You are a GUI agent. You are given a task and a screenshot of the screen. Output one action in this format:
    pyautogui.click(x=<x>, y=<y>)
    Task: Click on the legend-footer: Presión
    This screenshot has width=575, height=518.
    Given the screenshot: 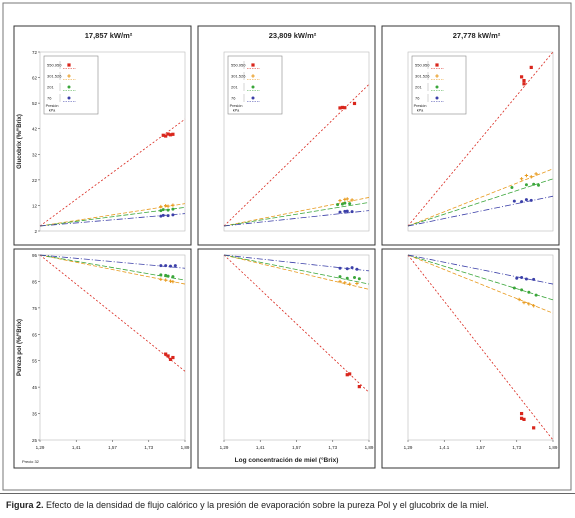 What is the action you would take?
    pyautogui.click(x=420, y=106)
    